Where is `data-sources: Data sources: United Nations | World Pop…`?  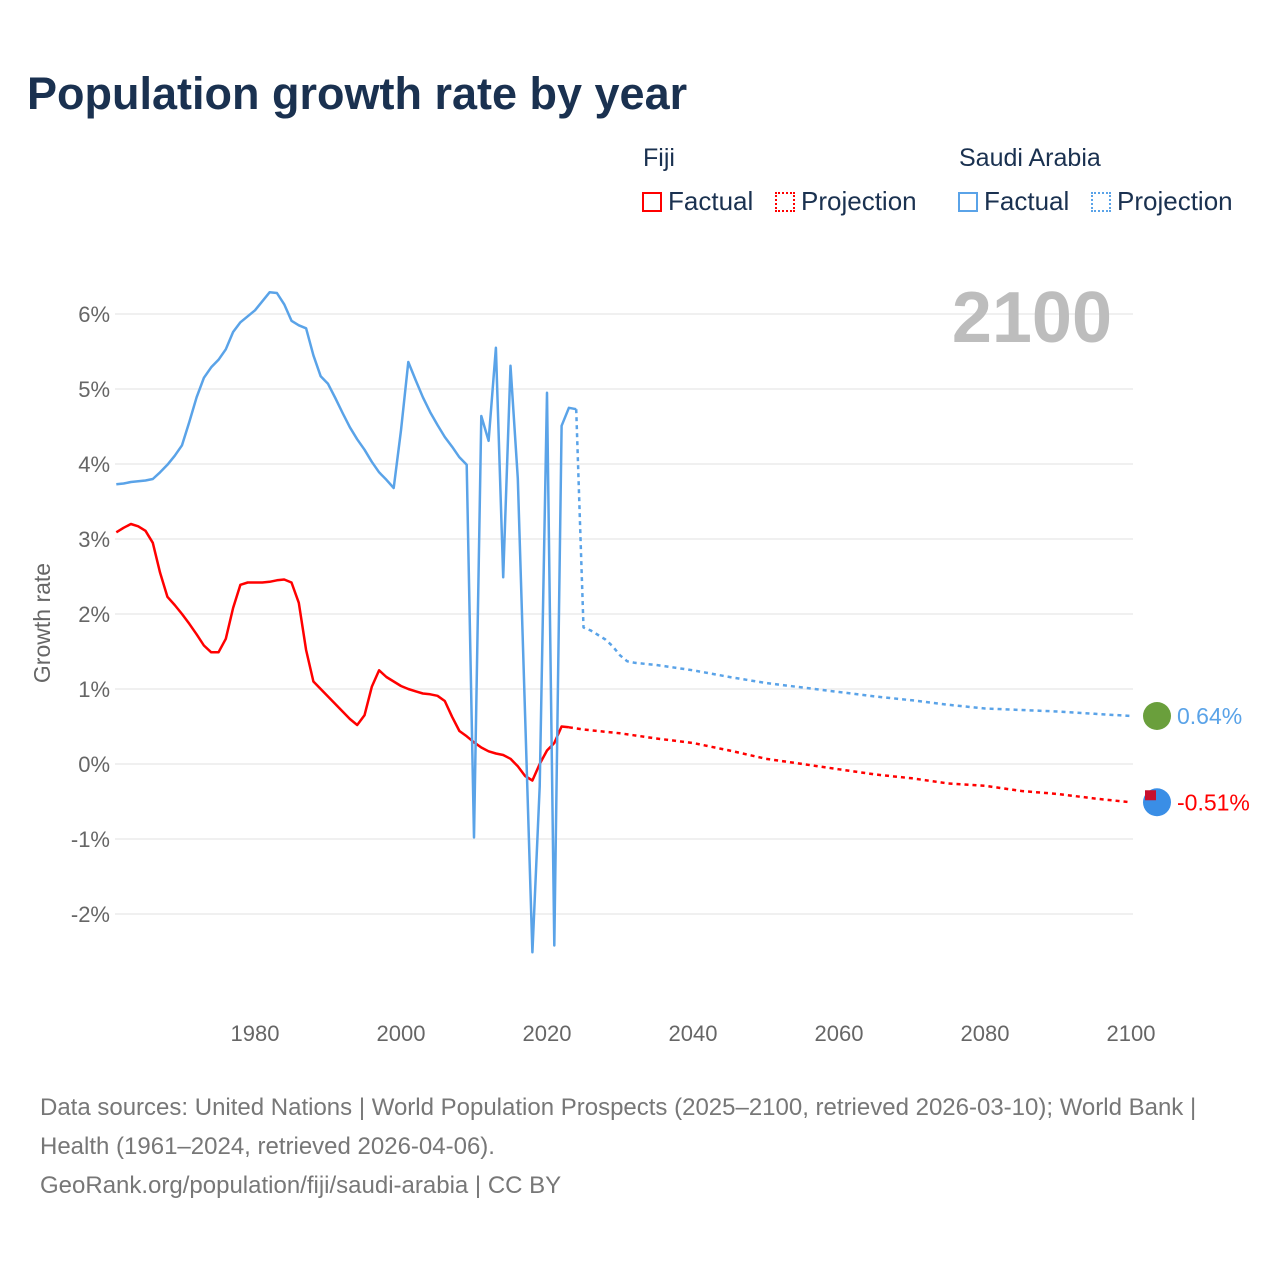
data-sources: Data sources: United Nations | World Pop… is located at coordinates (640, 1146).